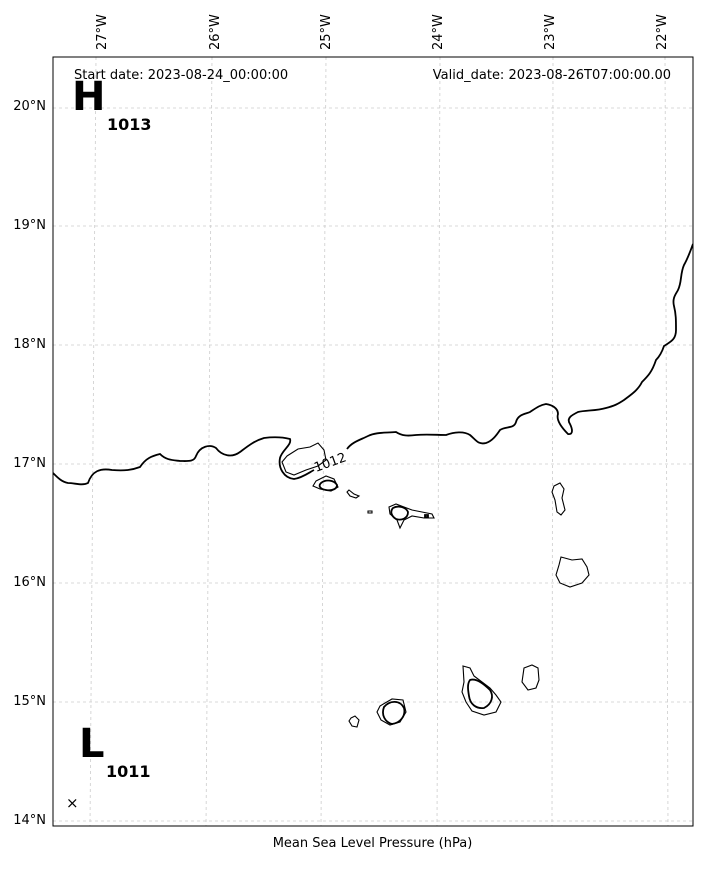 Image resolution: width=703 pixels, height=874 pixels. Describe the element at coordinates (72, 803) in the screenshot. I see `low-pressure-marker: ×` at that location.